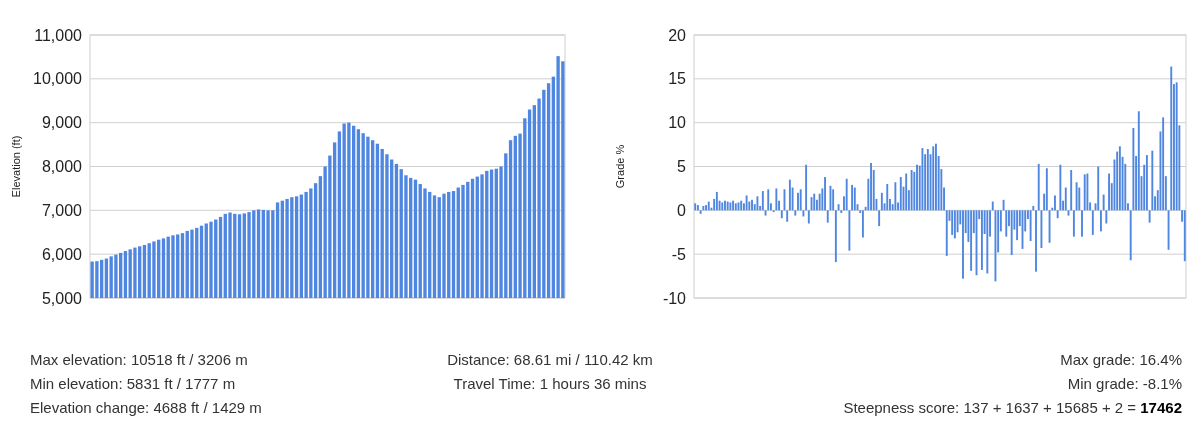 The image size is (1200, 425). I want to click on y-tick-label: -5, so click(679, 254).